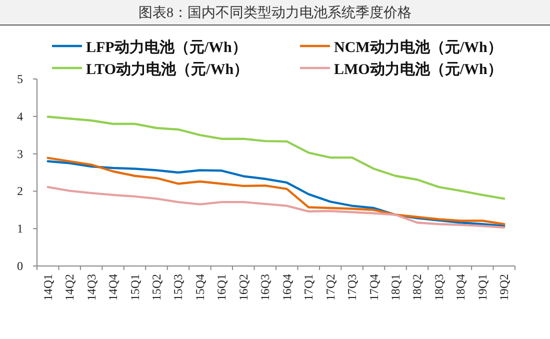 Image resolution: width=550 pixels, height=339 pixels. I want to click on legend-label: LMO动力电池（元/Wh）, so click(418, 69).